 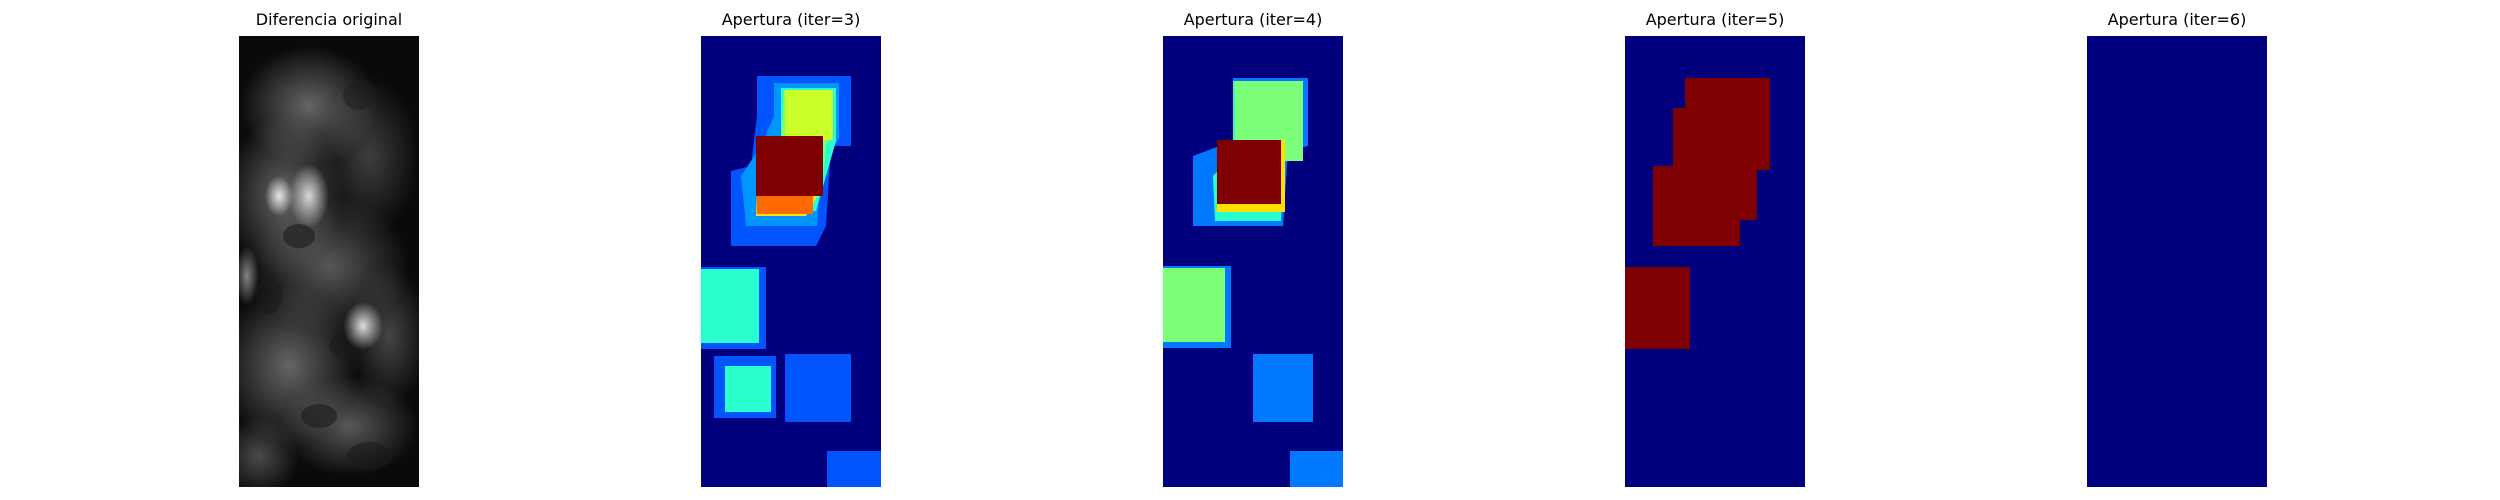 I want to click on opening-iter-6-image, so click(x=2177, y=261).